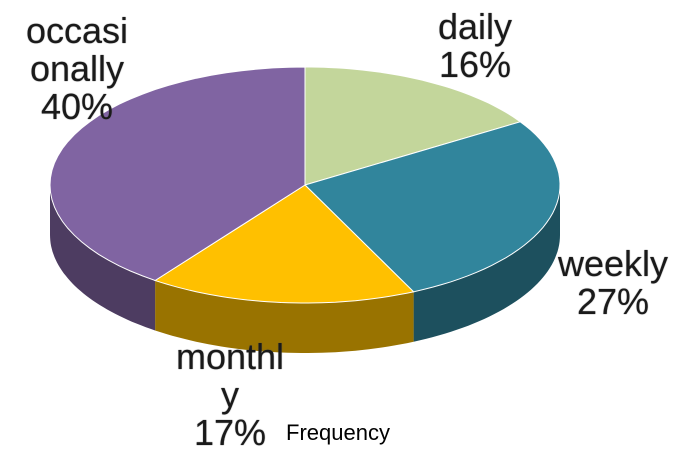 The image size is (684, 459). What do you see at coordinates (230, 375) in the screenshot?
I see `category-label: monthly` at bounding box center [230, 375].